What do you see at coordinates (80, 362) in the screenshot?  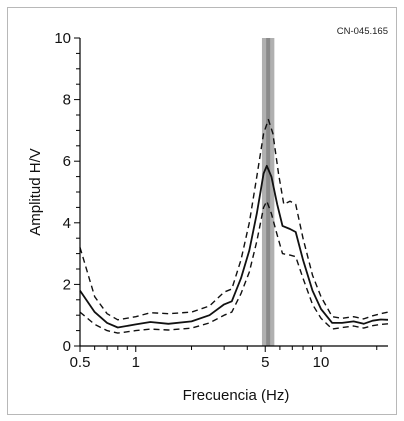 I see `x-tick-label: 0.5` at bounding box center [80, 362].